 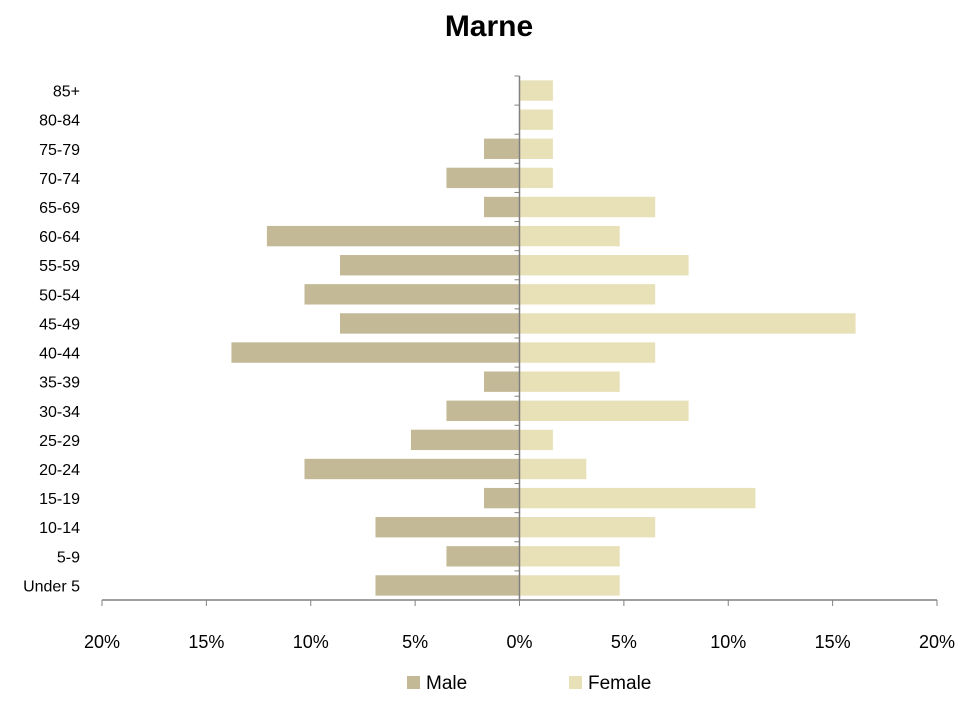 What do you see at coordinates (59, 528) in the screenshot?
I see `y-tick-label: 10-14` at bounding box center [59, 528].